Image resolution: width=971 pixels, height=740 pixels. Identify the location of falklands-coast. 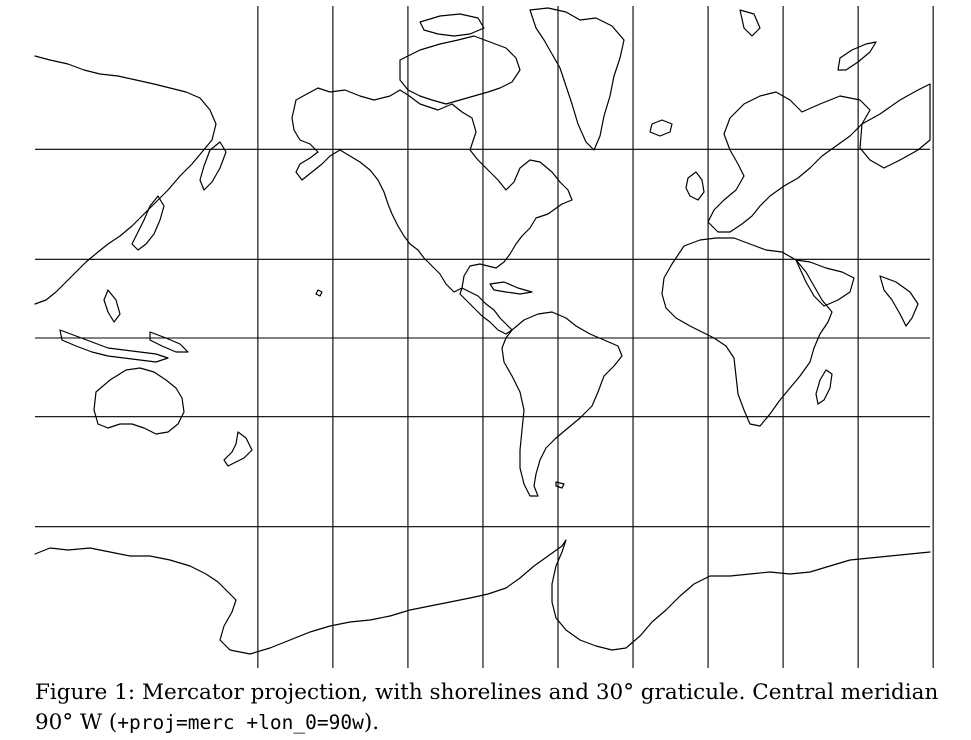
(560, 485).